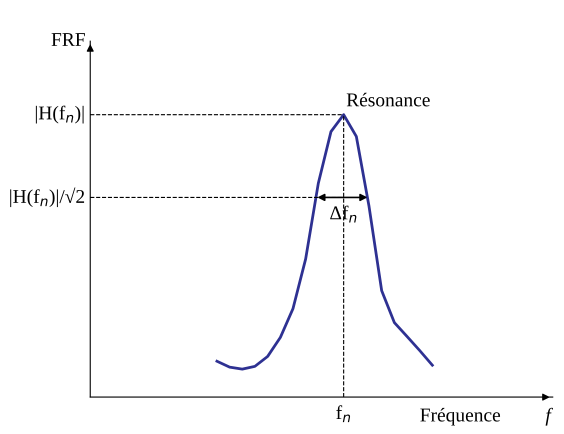 The height and width of the screenshot is (434, 564). I want to click on y-axis-title: FRF, so click(68, 39).